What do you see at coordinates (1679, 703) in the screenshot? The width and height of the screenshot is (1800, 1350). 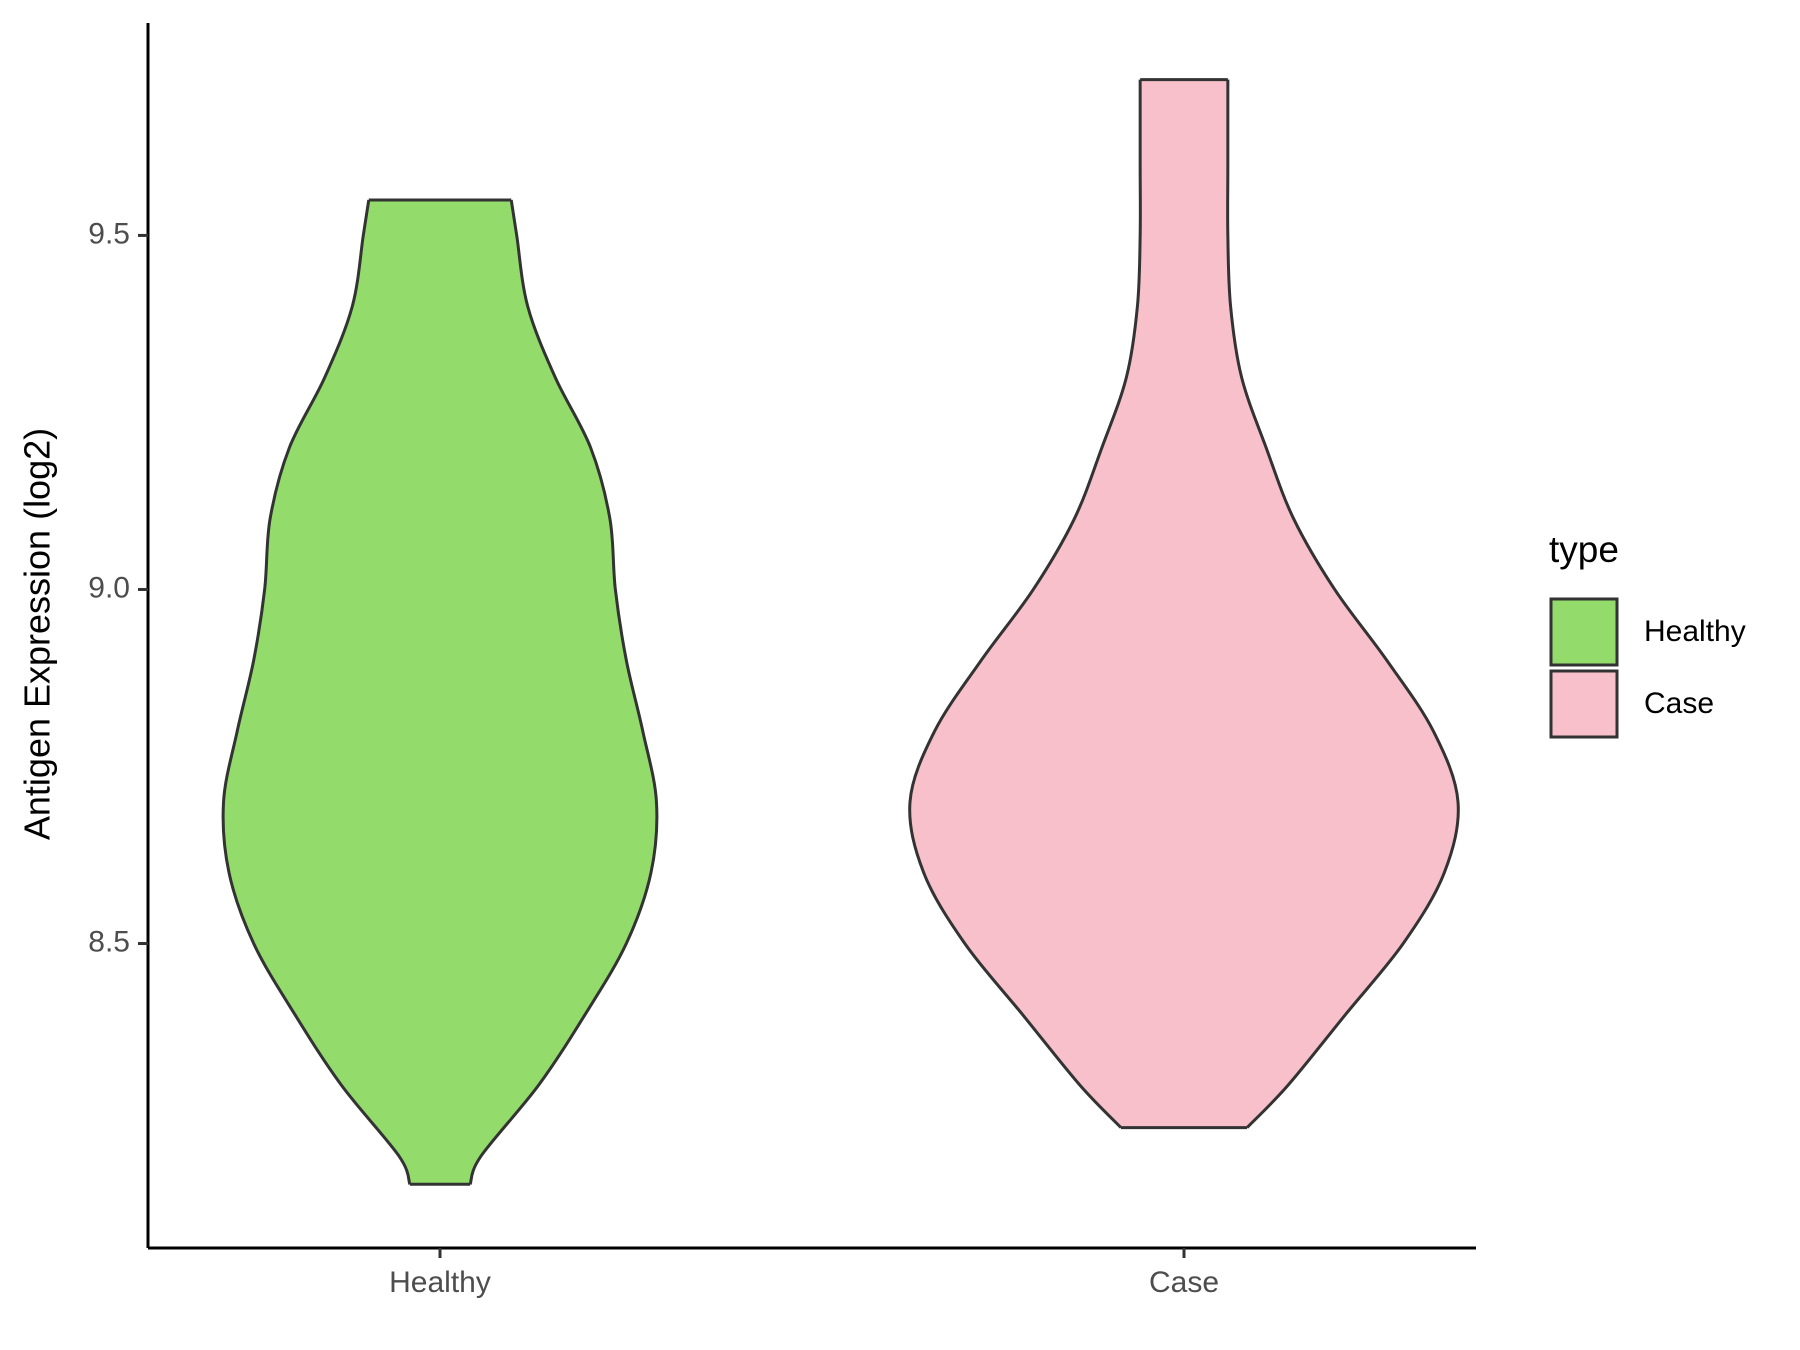 I see `legend-label: Case` at bounding box center [1679, 703].